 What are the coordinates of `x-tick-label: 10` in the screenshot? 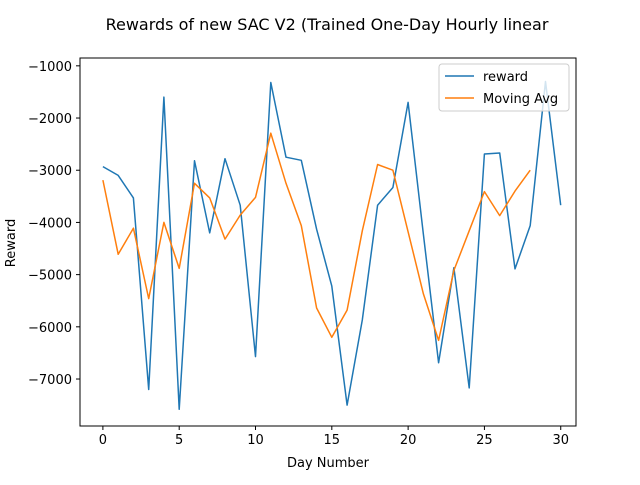 It's located at (255, 440).